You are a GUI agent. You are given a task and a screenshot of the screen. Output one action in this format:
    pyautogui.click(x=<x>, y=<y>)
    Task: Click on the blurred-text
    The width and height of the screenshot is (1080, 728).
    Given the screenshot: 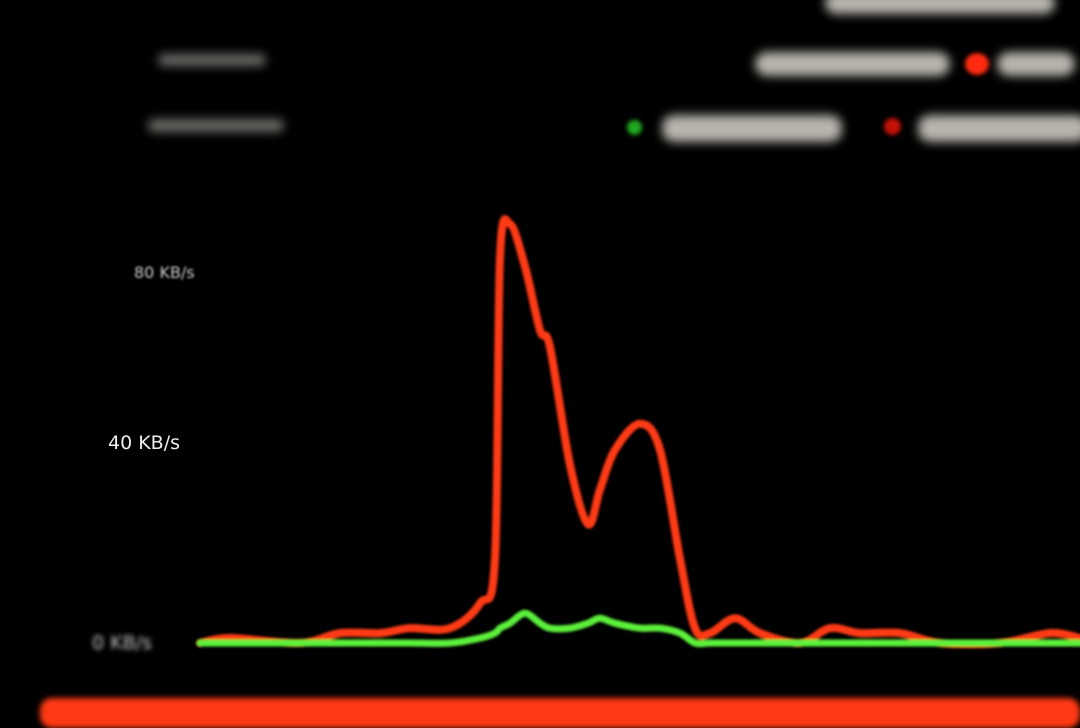 What is the action you would take?
    pyautogui.click(x=940, y=7)
    